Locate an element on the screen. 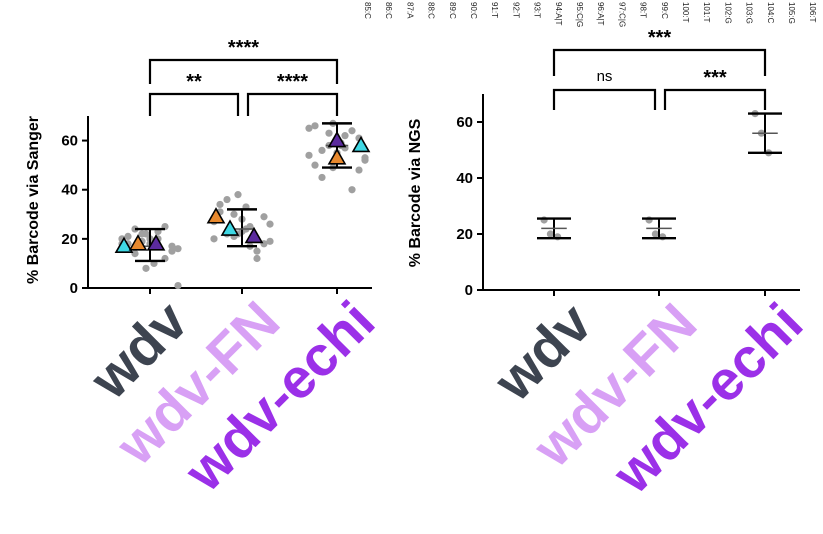 Image resolution: width=823 pixels, height=534 pixels. header-label: 87:A is located at coordinates (409, 10).